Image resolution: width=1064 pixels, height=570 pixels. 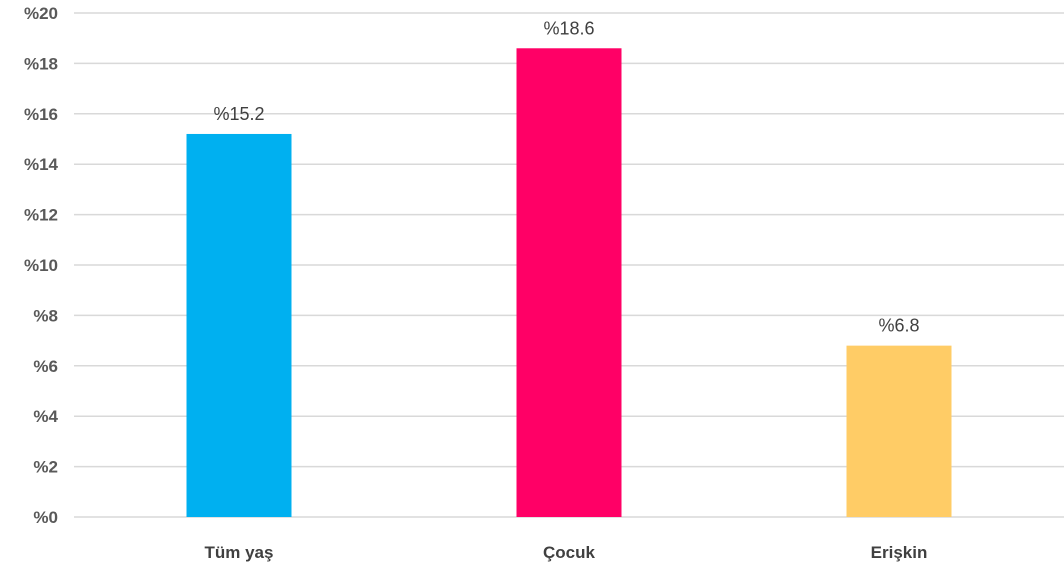 I want to click on y-tick-label: %12, so click(x=41, y=215).